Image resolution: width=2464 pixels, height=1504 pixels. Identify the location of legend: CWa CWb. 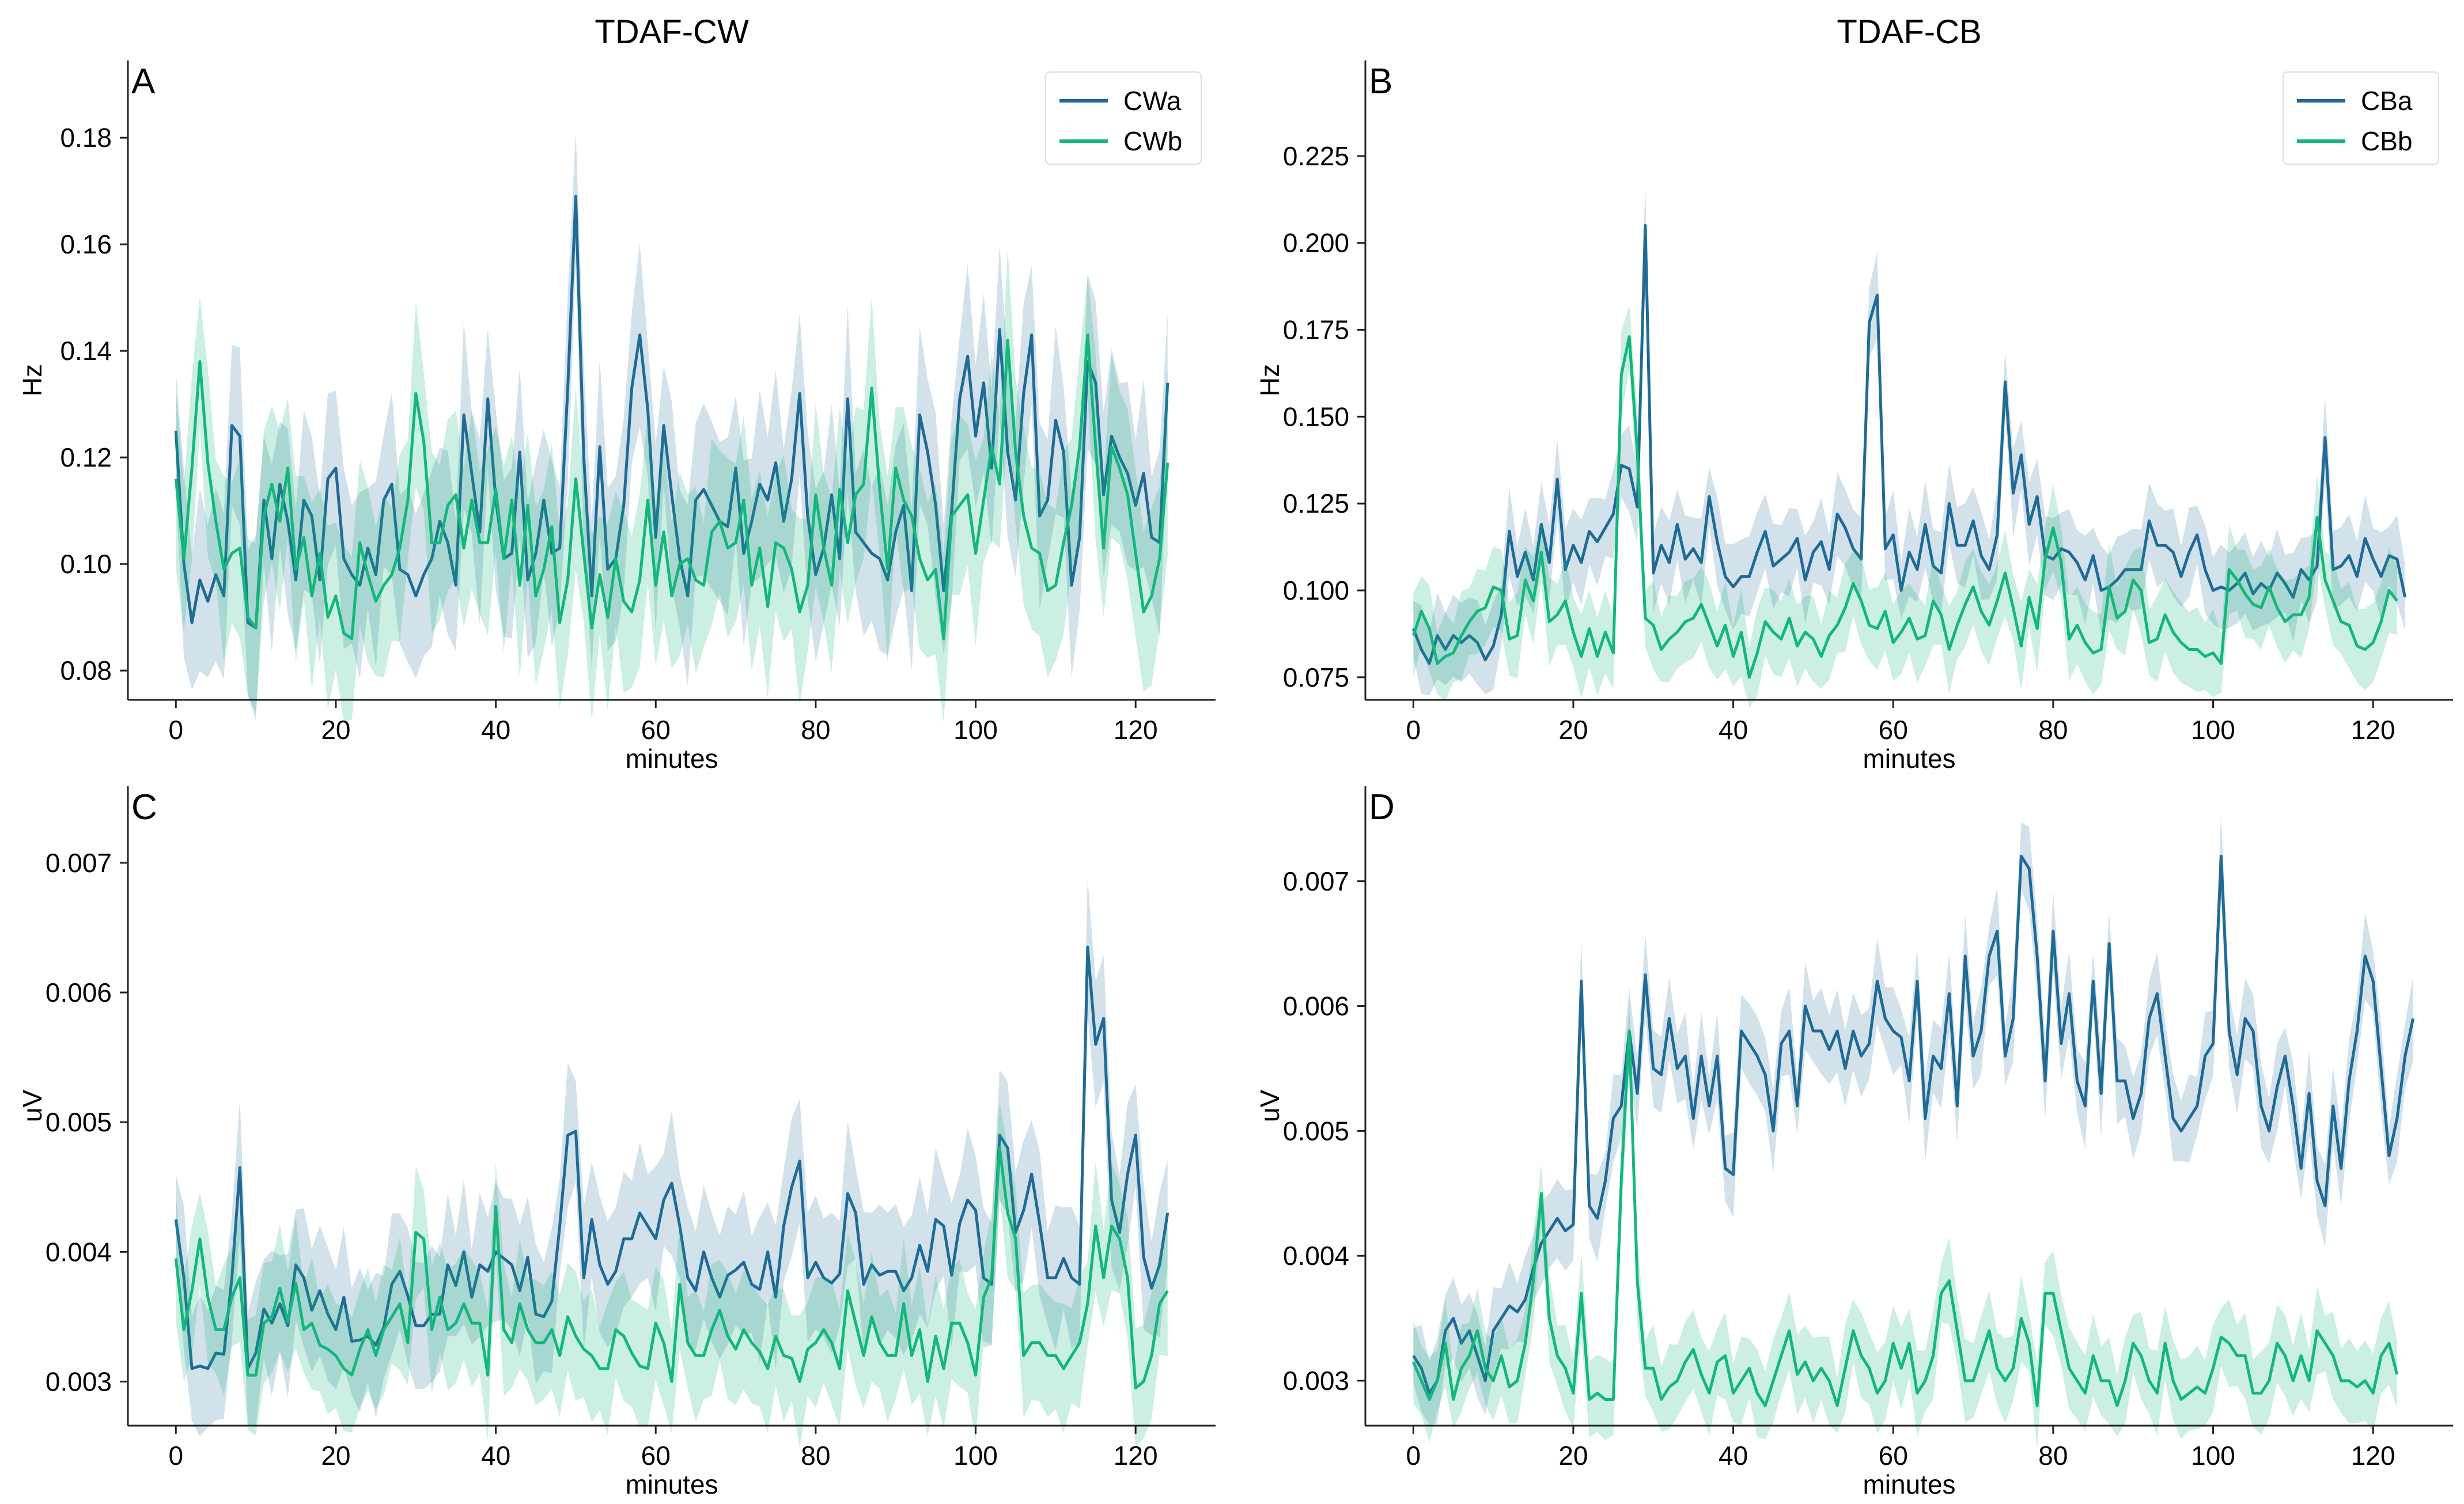
(1123, 118).